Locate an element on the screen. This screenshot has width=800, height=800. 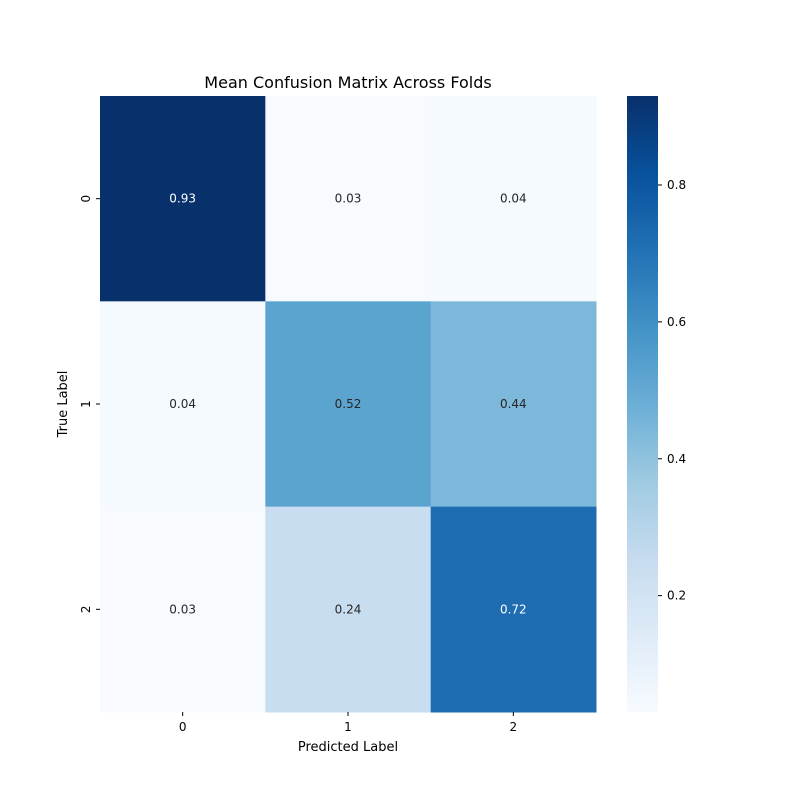
colorbar-ticks: 0.2 0.4 0.6 0.8 is located at coordinates (672, 390).